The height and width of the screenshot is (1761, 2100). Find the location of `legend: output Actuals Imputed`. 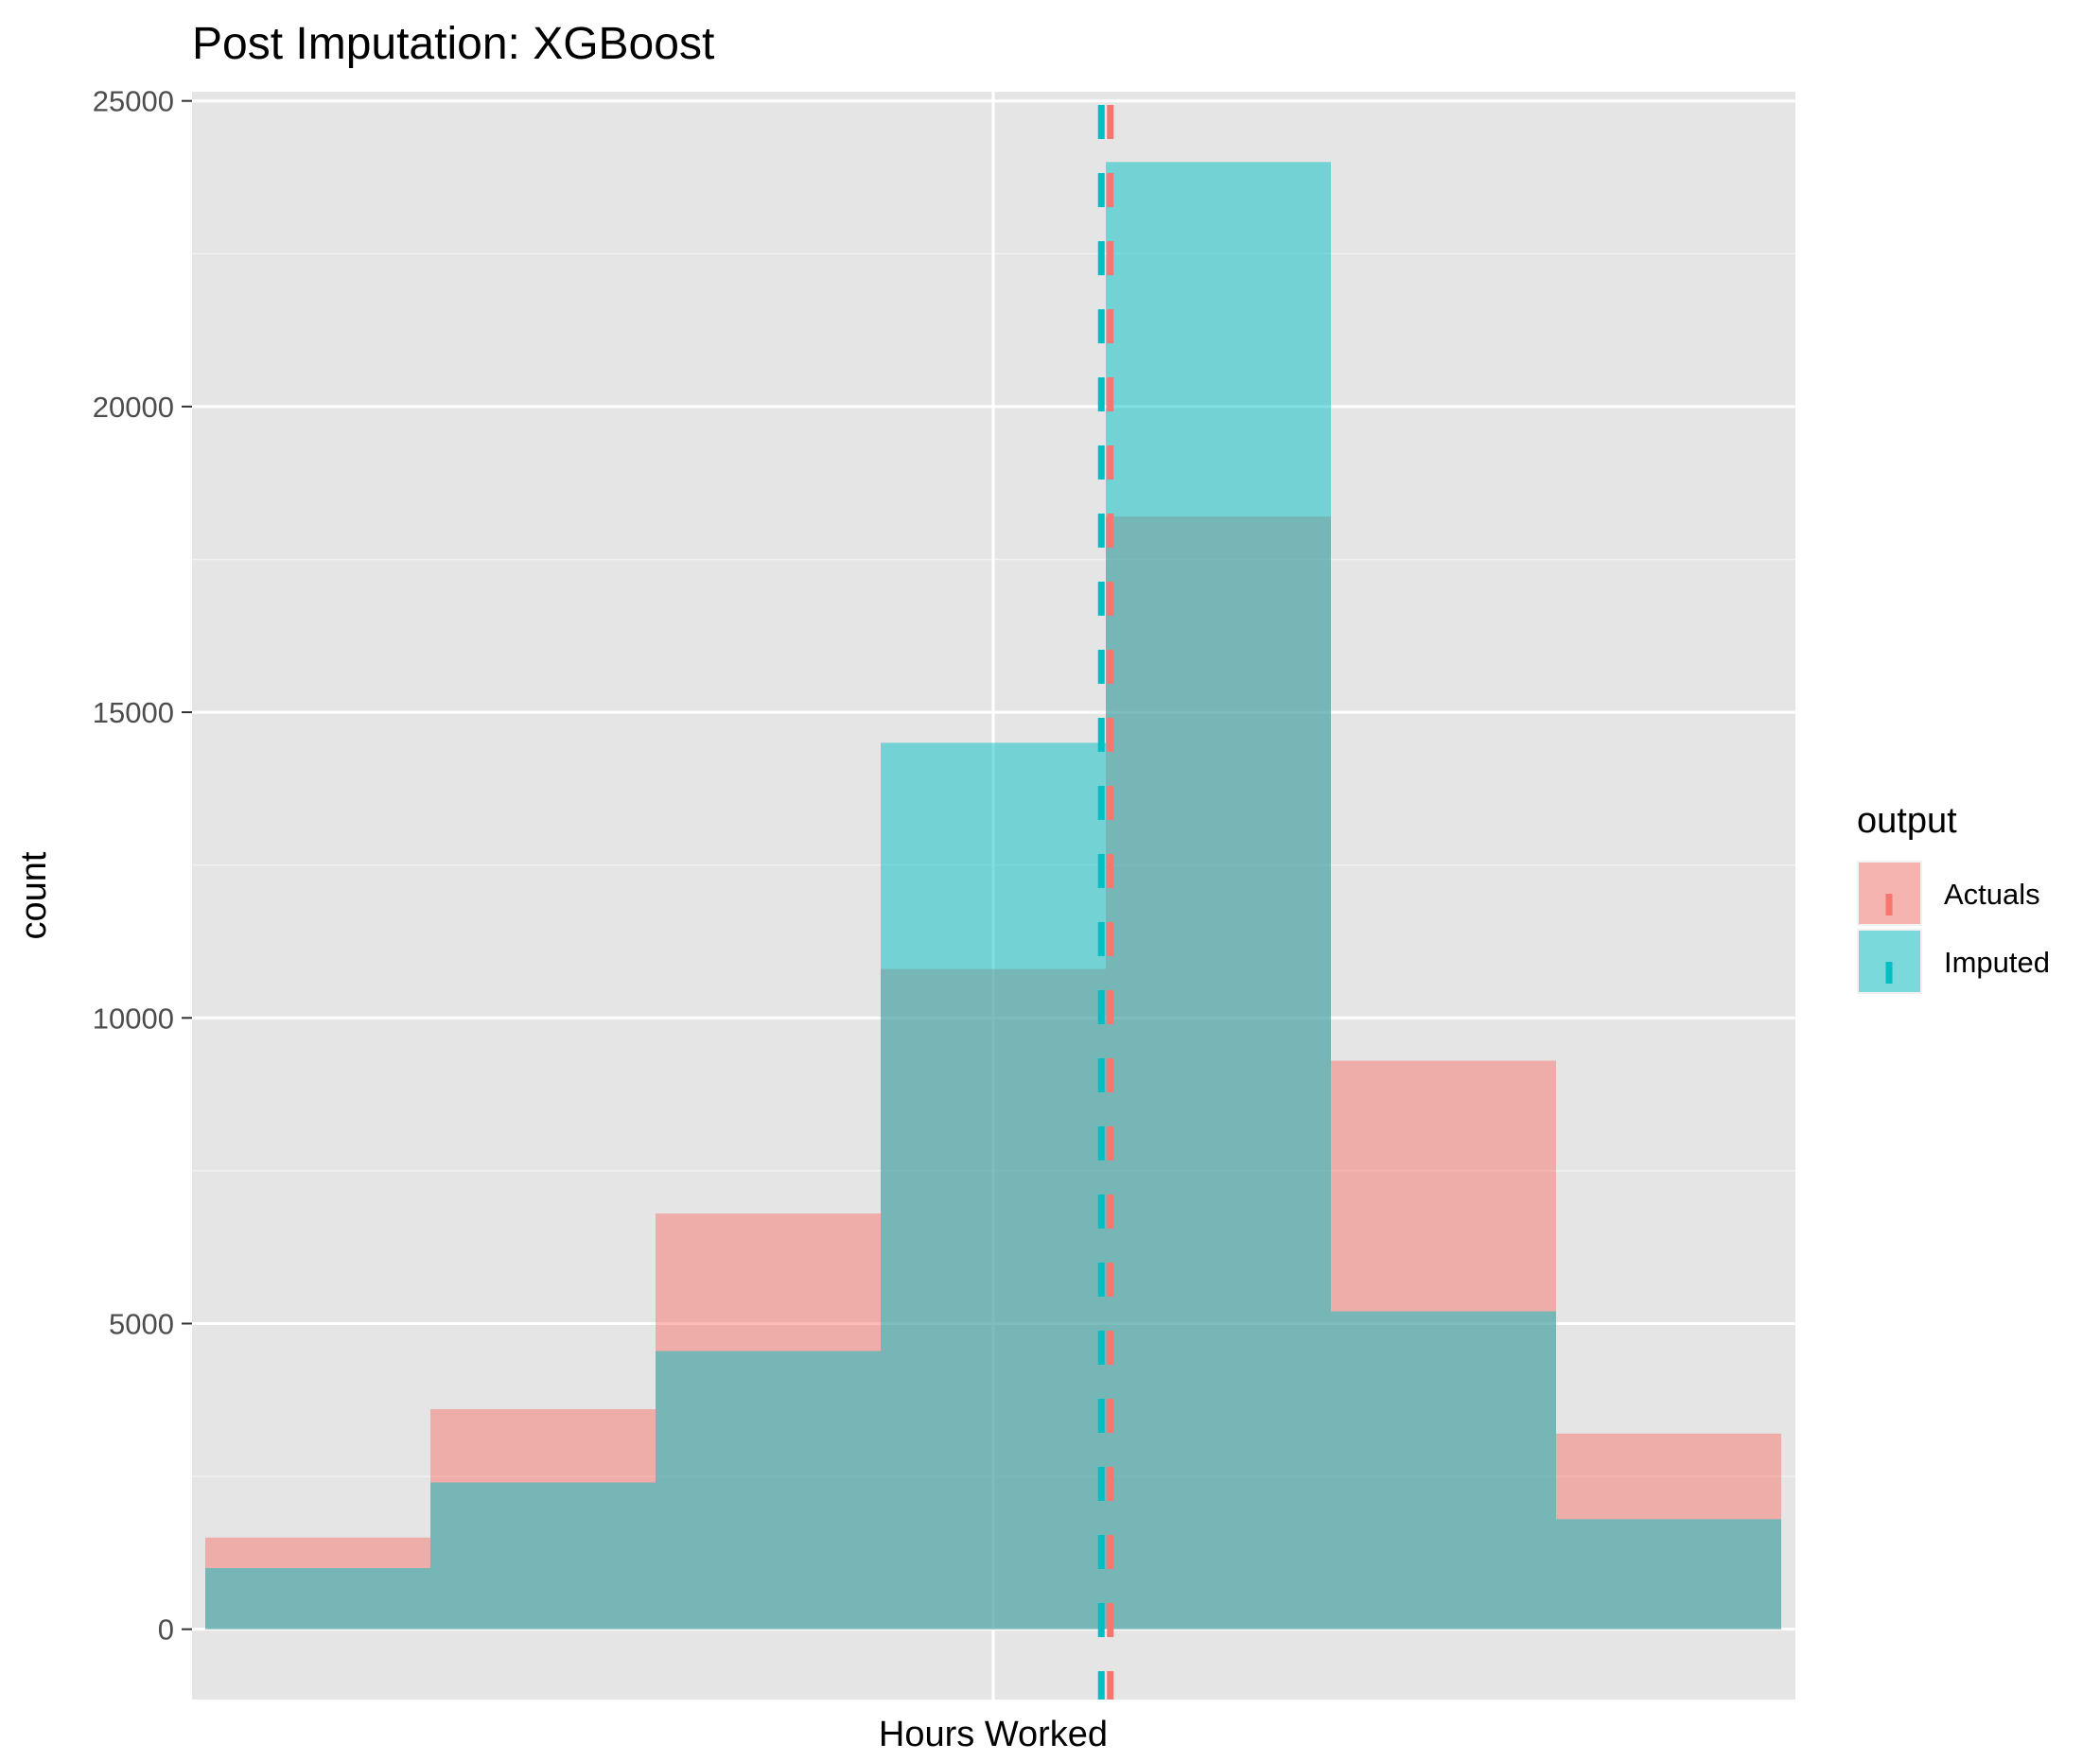

legend: output Actuals Imputed is located at coordinates (1953, 897).